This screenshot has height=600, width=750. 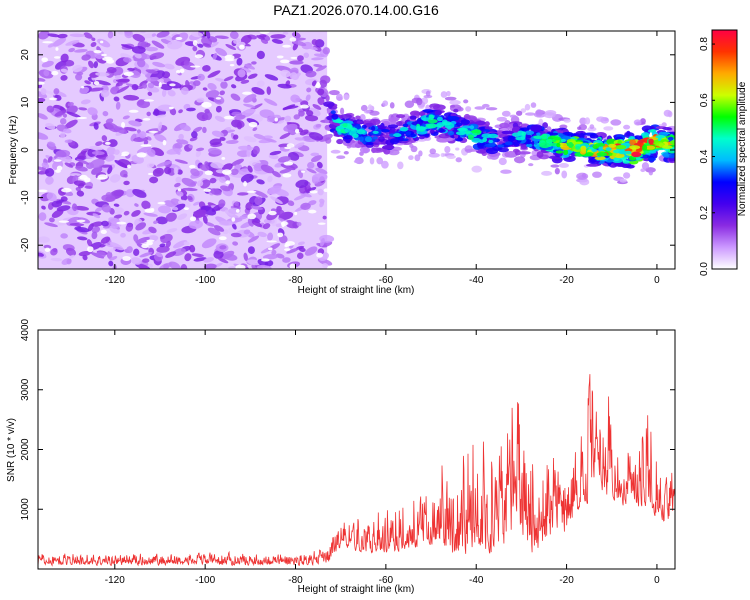 What do you see at coordinates (707, 156) in the screenshot?
I see `colorbar-axis: 0.0 0.2 0.4 0.6 0.8` at bounding box center [707, 156].